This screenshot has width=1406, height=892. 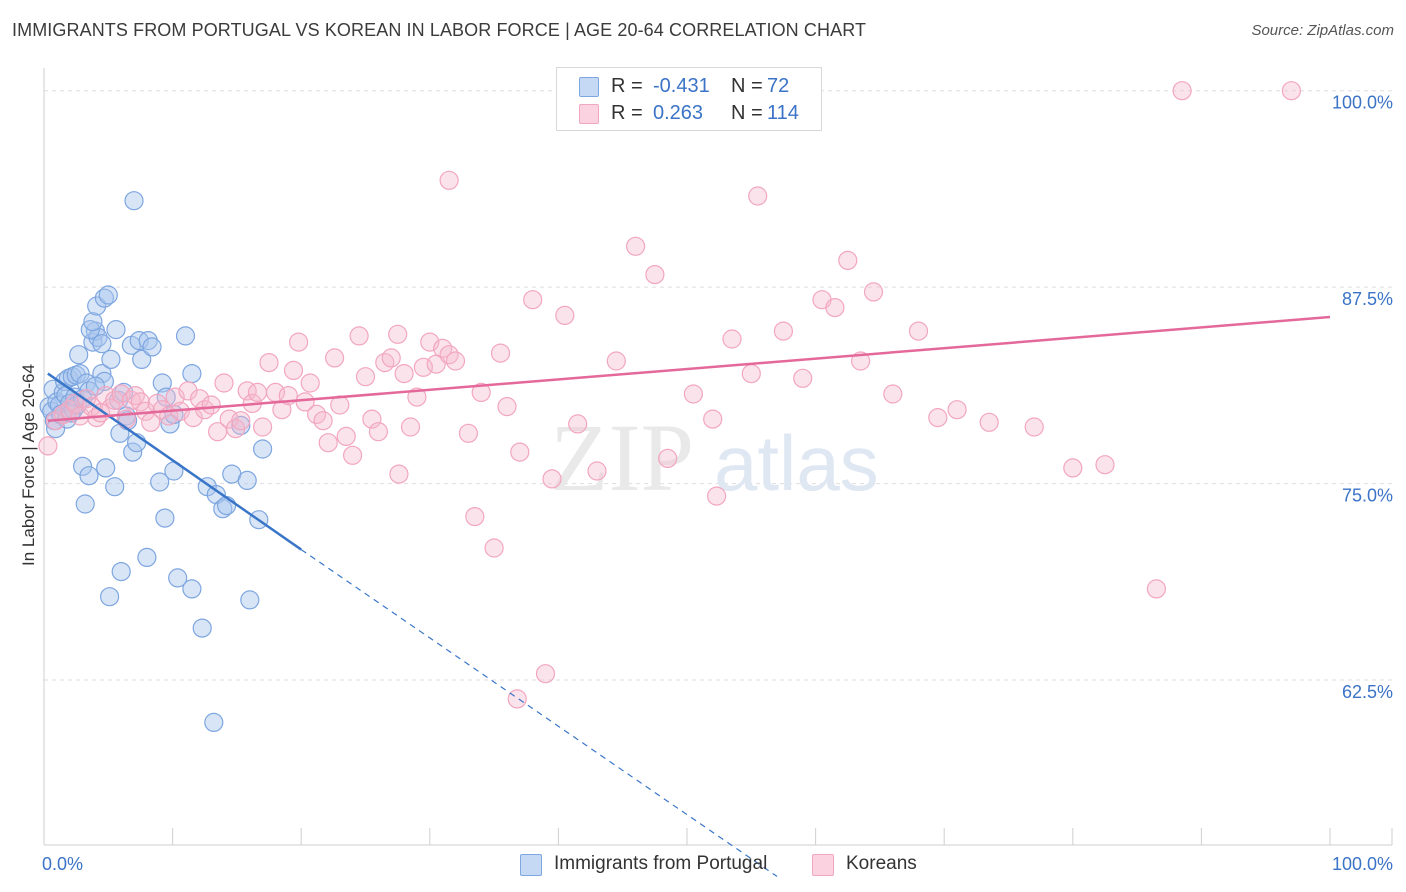 I want to click on bottom-legend-label-koreans: Koreans, so click(x=881, y=863).